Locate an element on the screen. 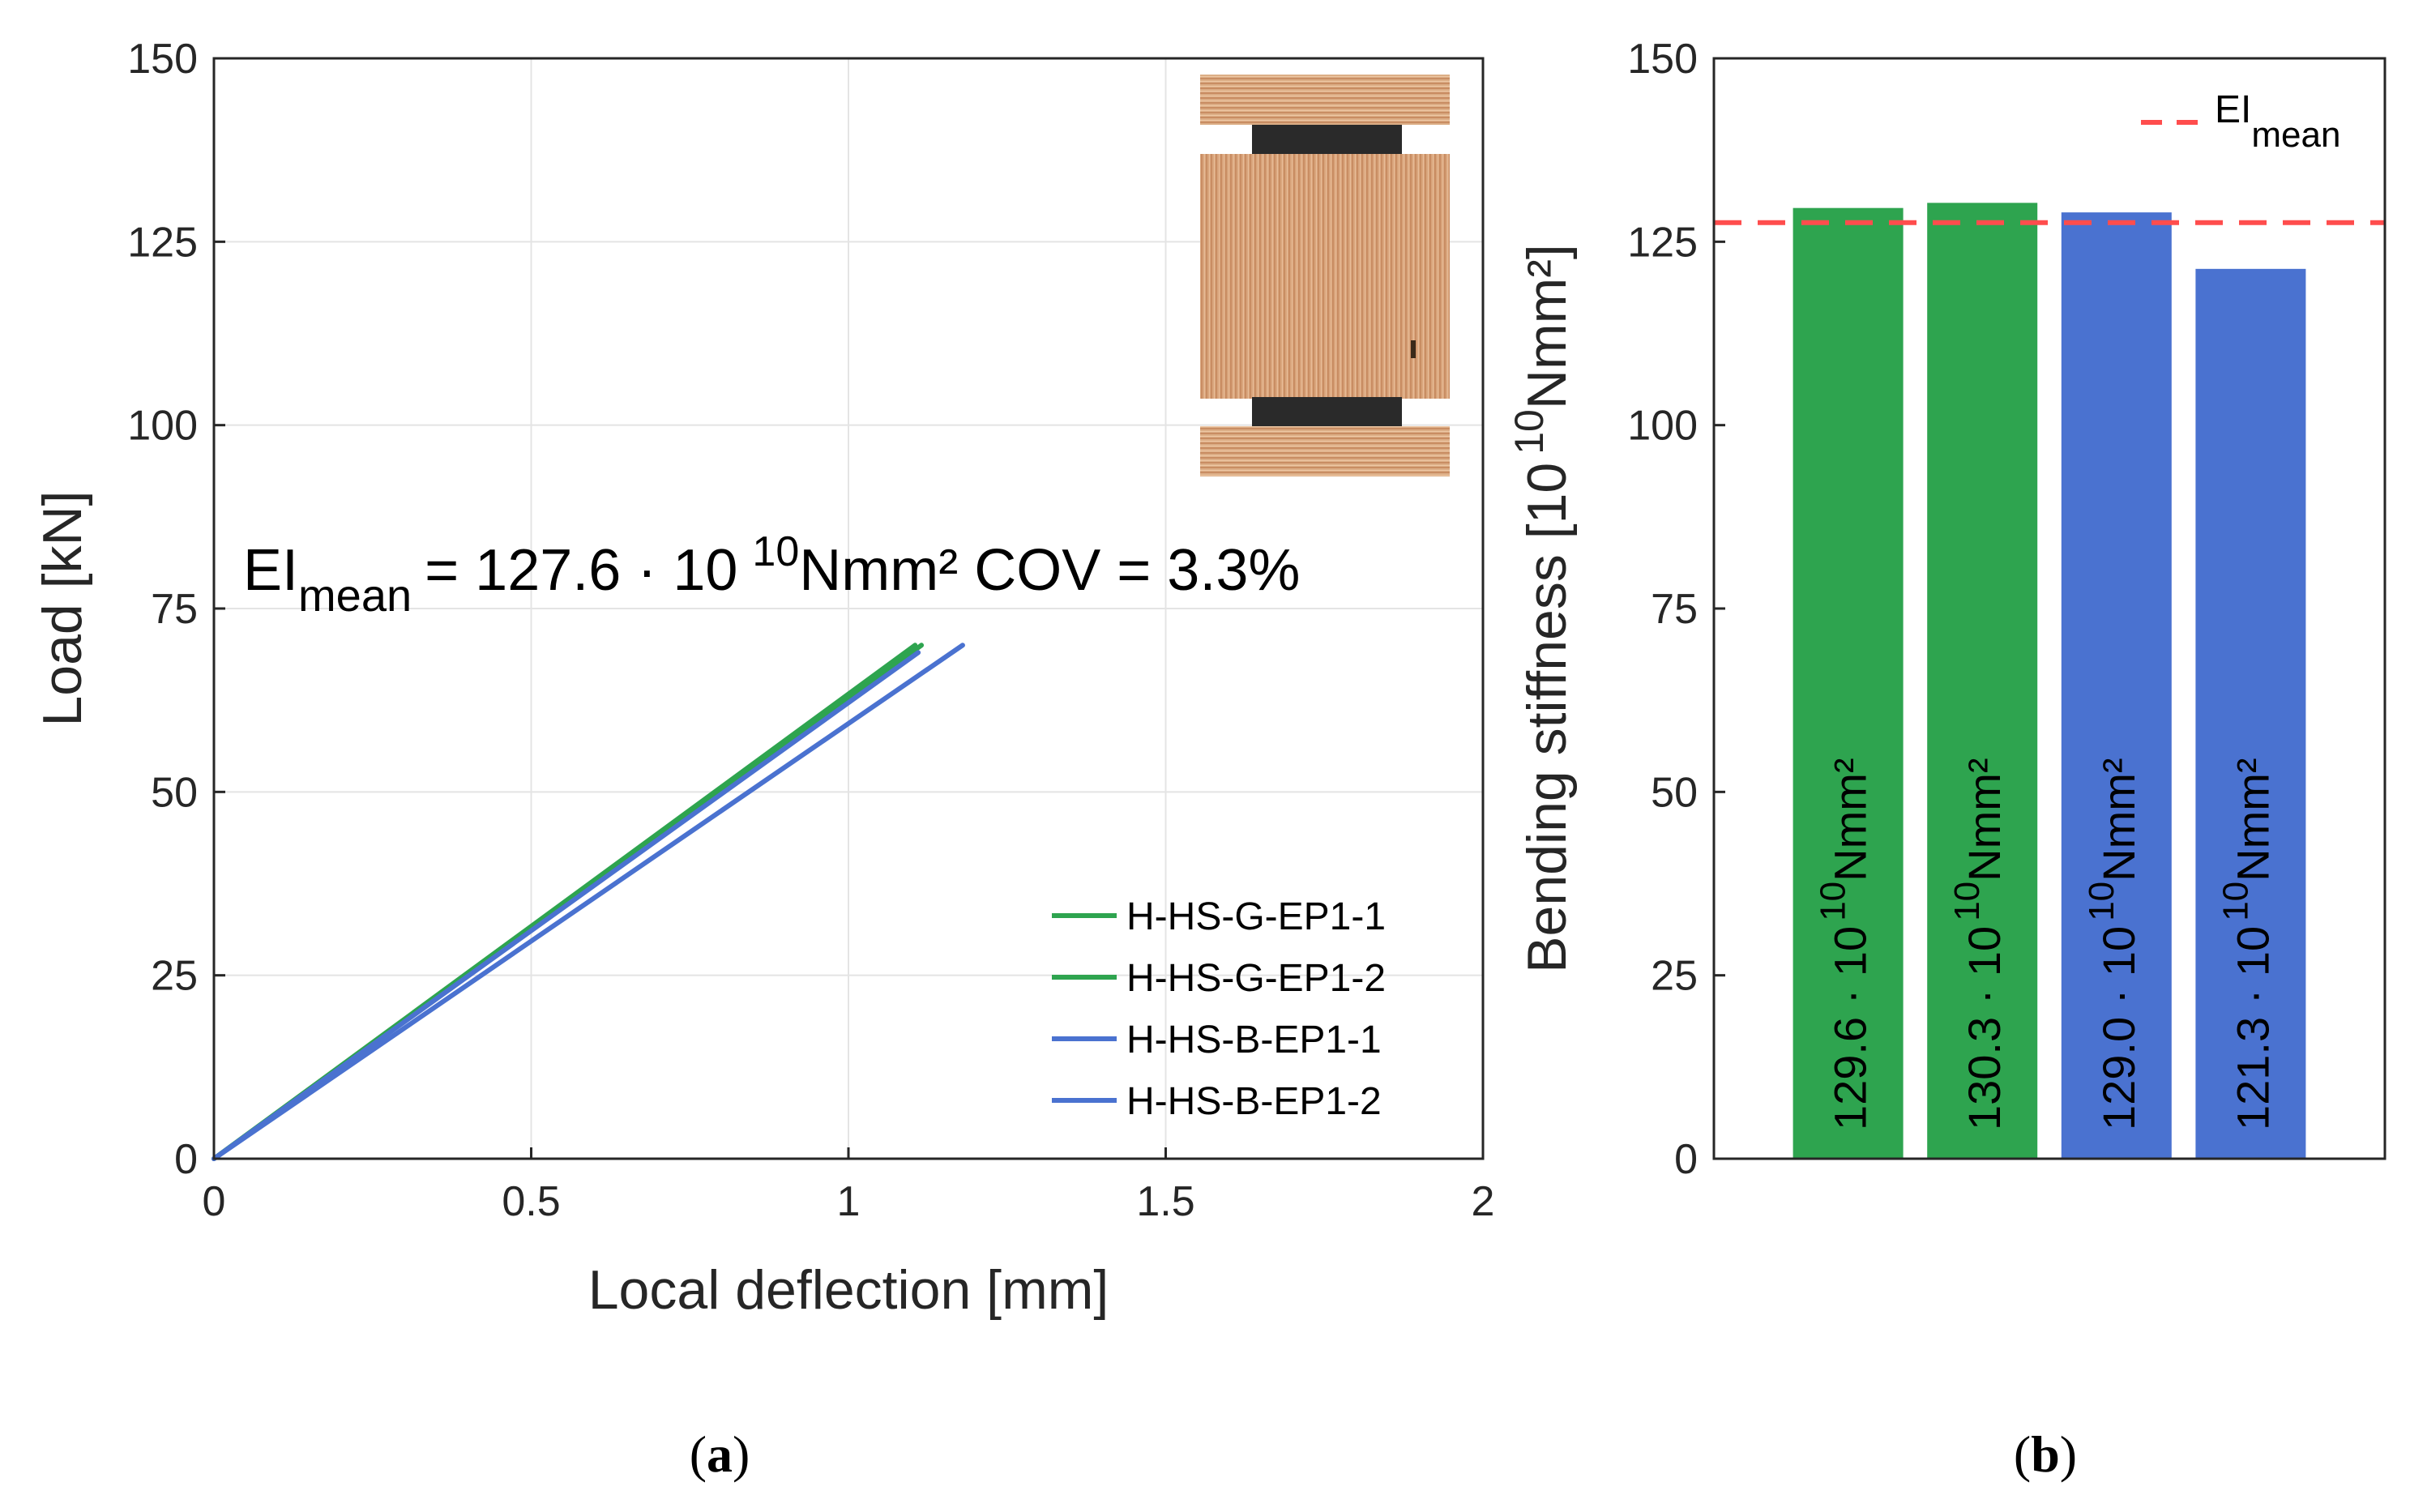 The height and width of the screenshot is (1512, 2410). panel-b-y-axis-label: Bending stiffness [10 10Nmm²] is located at coordinates (1542, 608).